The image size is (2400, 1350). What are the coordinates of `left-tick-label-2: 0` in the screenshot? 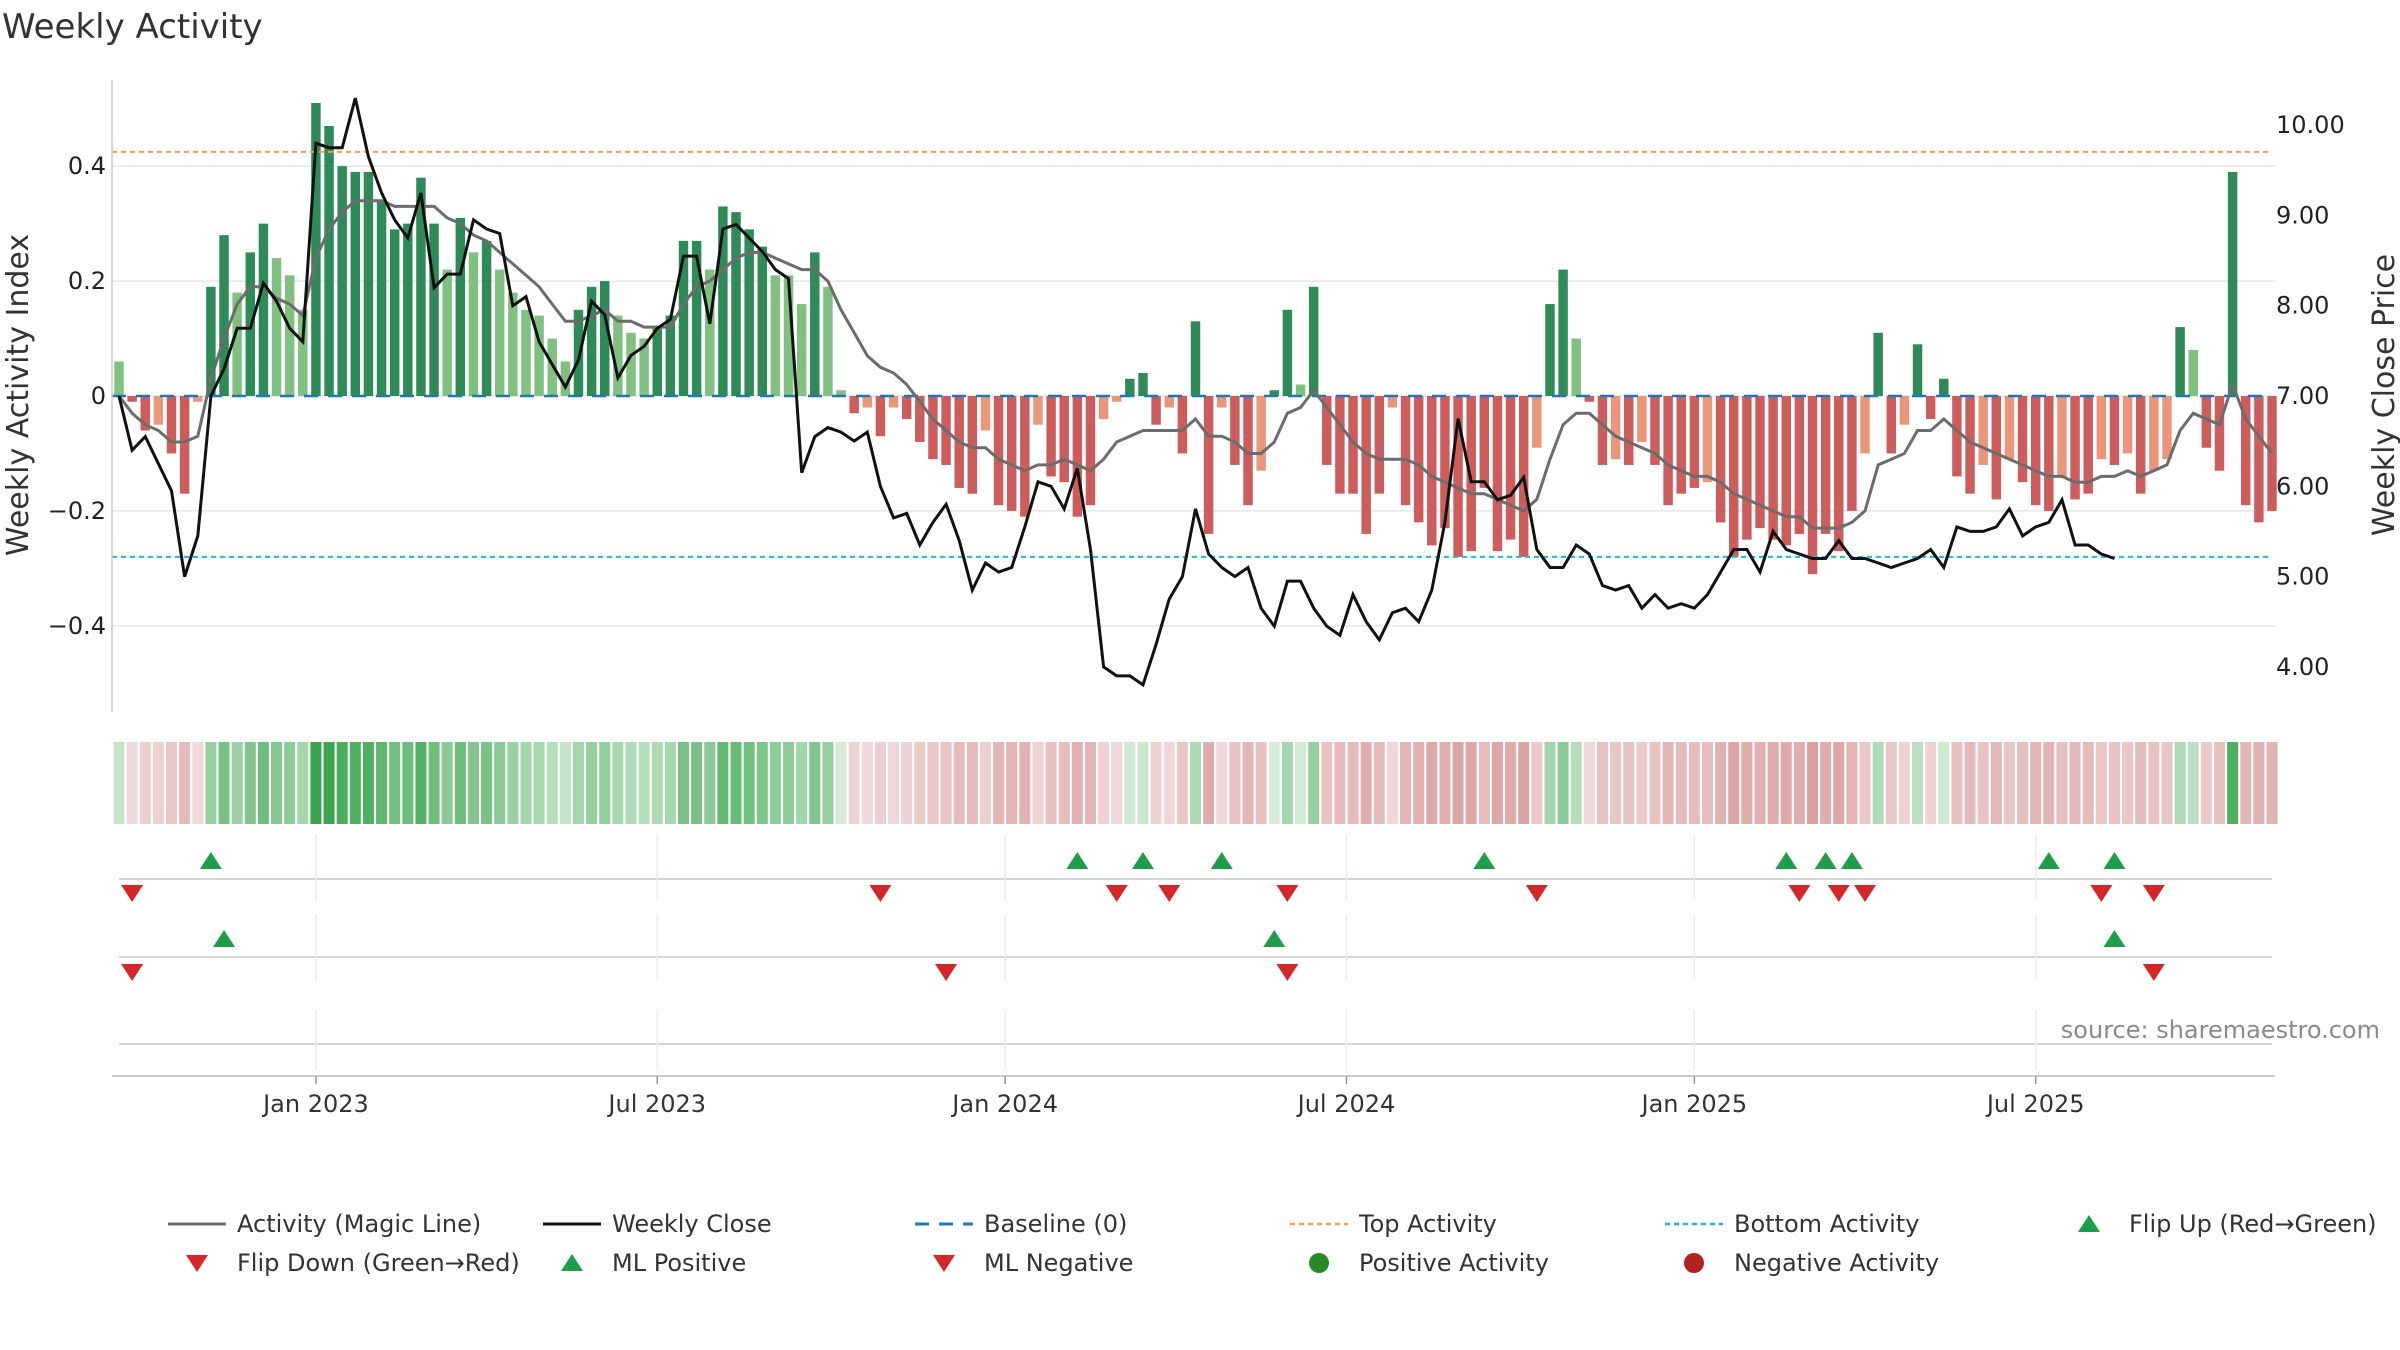 It's located at (98, 396).